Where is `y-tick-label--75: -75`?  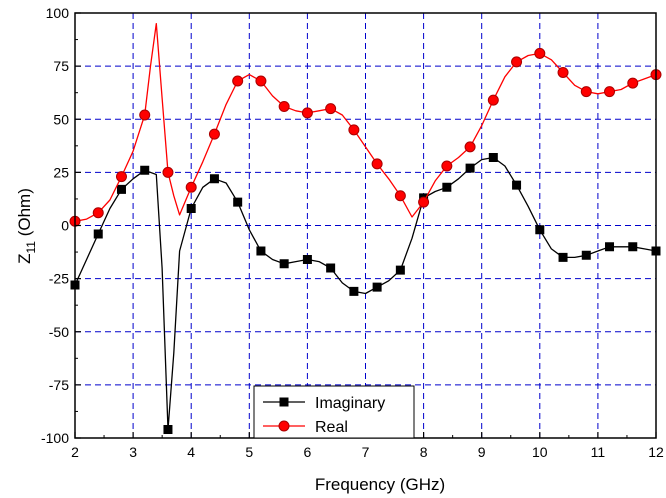
y-tick-label--75: -75 is located at coordinates (59, 385).